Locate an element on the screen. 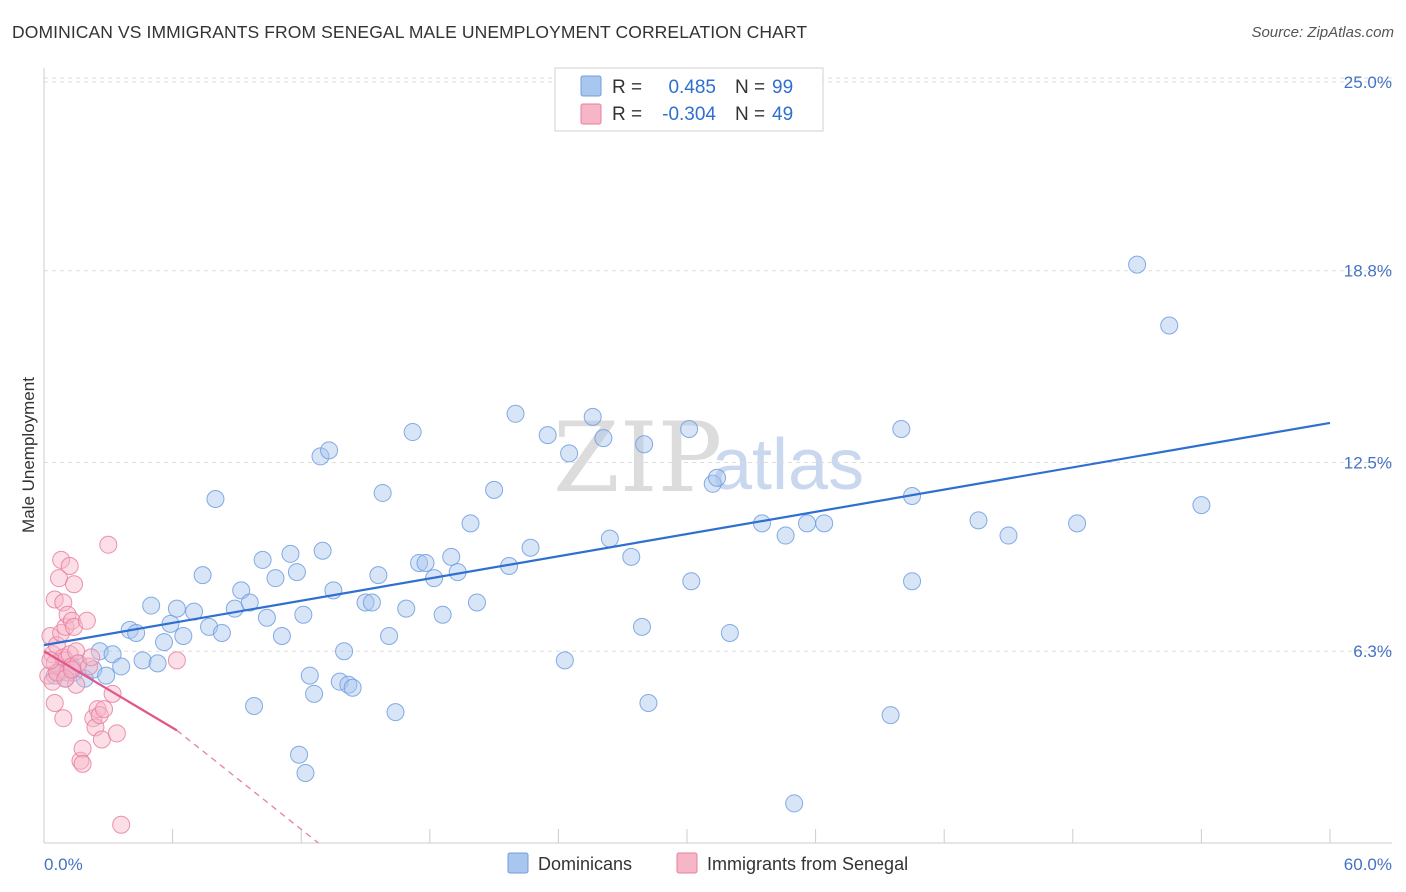 This screenshot has height=892, width=1406. series-legend: Dominicans Immigrants from Senegal is located at coordinates (707, 863).